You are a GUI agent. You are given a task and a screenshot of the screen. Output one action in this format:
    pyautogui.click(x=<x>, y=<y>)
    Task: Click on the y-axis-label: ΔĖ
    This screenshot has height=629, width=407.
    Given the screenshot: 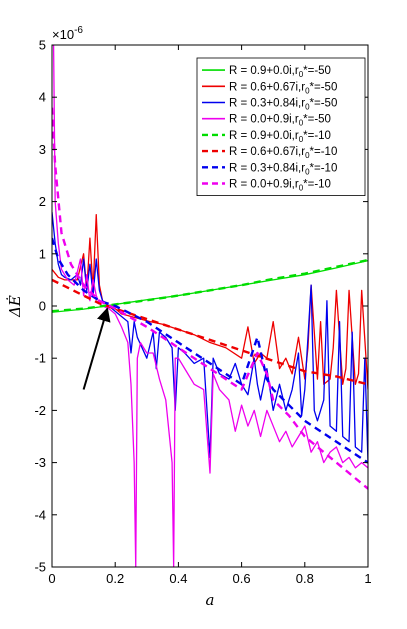 What is the action you would take?
    pyautogui.click(x=15, y=306)
    